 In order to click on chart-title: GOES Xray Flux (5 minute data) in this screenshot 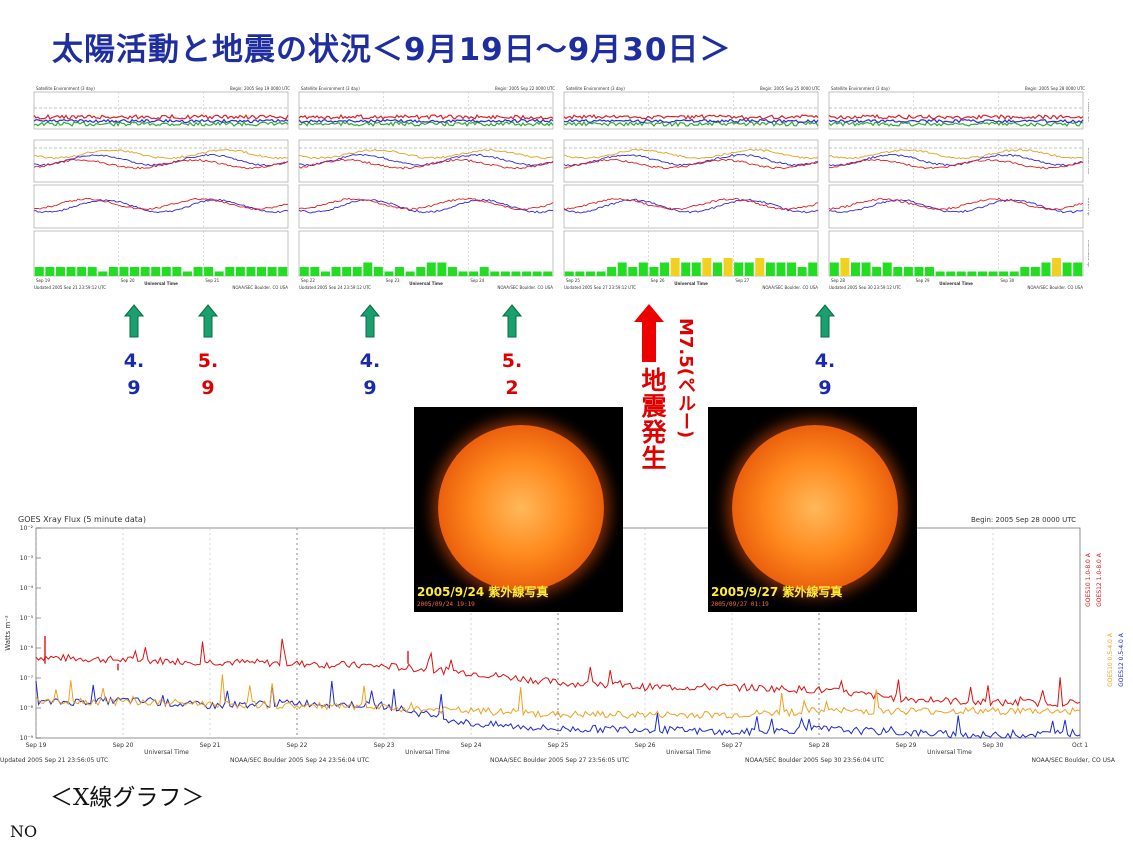, I will do `click(82, 519)`.